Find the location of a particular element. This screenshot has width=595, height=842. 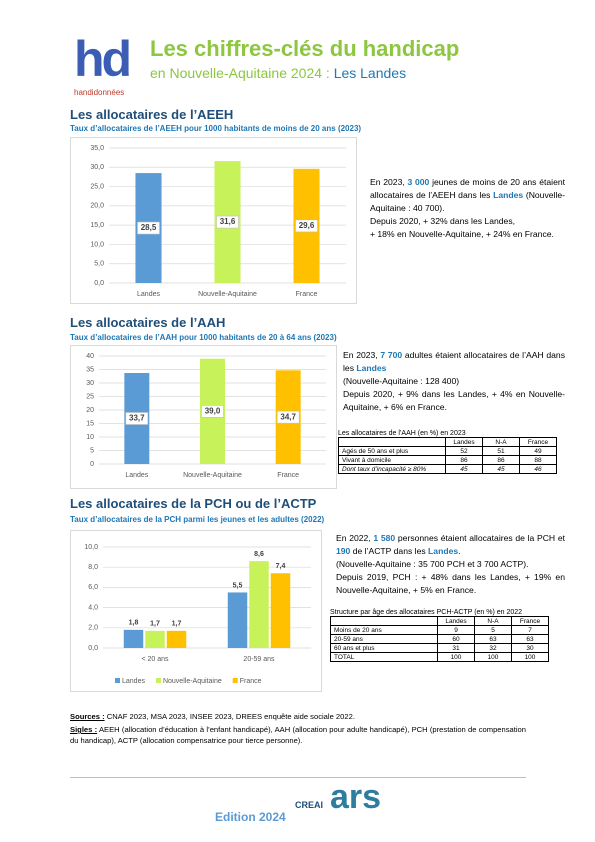

y-tick-label: 25 is located at coordinates (90, 396).